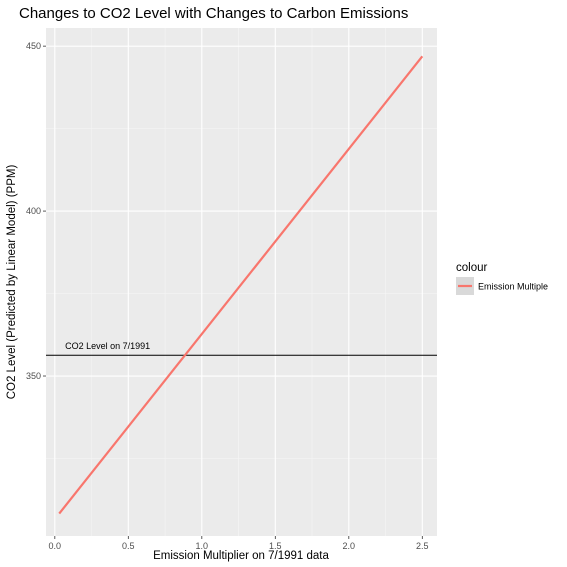 This screenshot has width=567, height=567. Describe the element at coordinates (513, 287) in the screenshot. I see `legend-label-emission-multiple: Emission Multiple` at that location.